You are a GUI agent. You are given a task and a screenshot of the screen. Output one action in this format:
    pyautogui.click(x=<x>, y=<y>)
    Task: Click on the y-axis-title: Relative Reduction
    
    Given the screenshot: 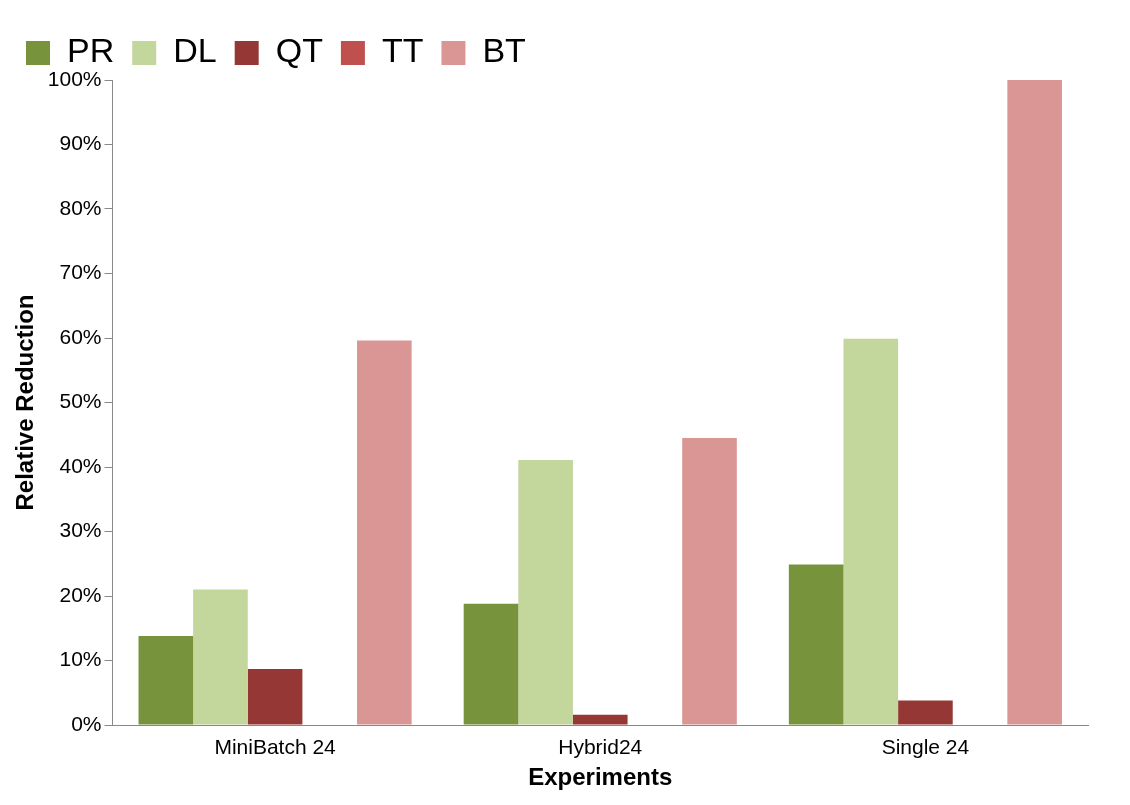 What is the action you would take?
    pyautogui.click(x=25, y=402)
    